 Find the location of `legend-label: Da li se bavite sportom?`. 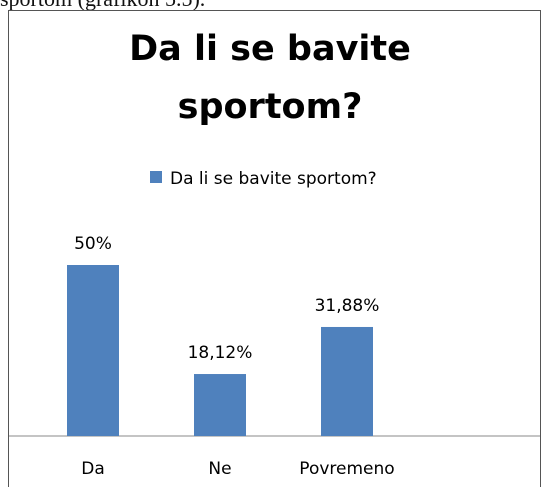

legend-label: Da li se bavite sportom? is located at coordinates (273, 179).